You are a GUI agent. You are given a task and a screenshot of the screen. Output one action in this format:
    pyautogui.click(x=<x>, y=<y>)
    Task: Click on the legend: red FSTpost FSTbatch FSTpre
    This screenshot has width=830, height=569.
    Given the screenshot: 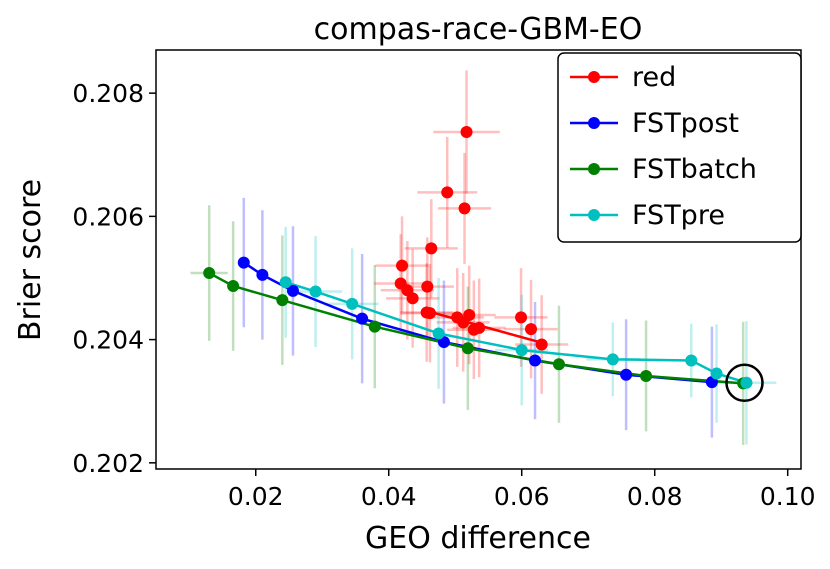 What is the action you would take?
    pyautogui.click(x=679, y=147)
    